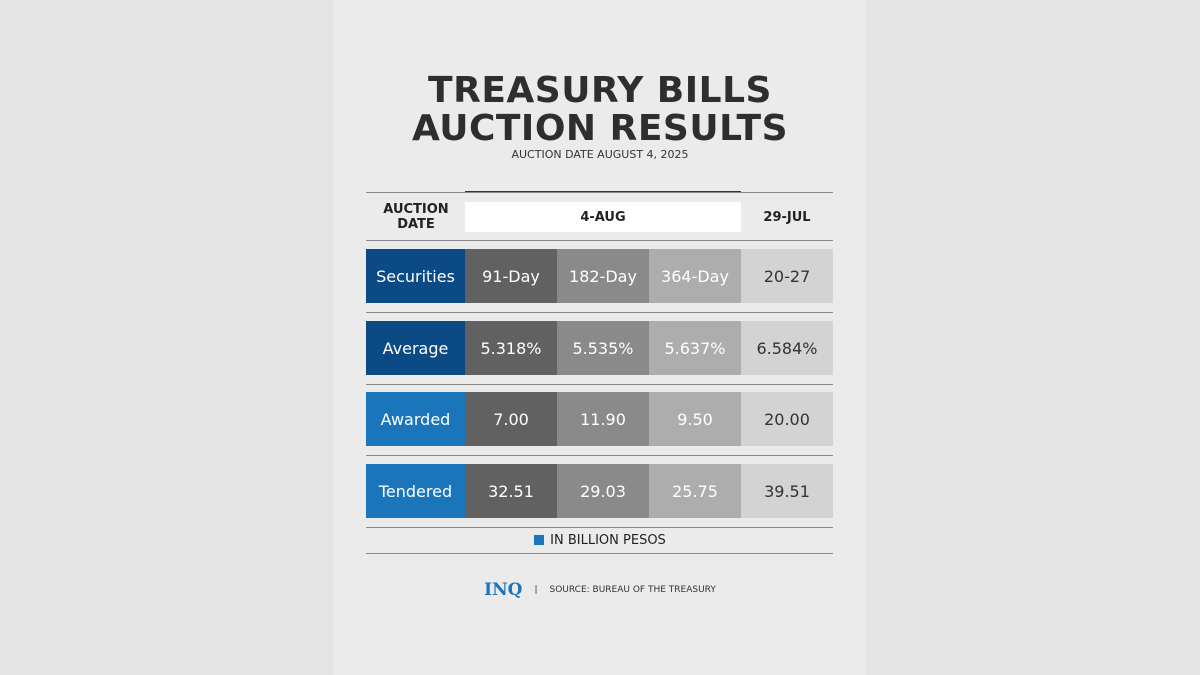 This screenshot has height=675, width=1200. Describe the element at coordinates (511, 276) in the screenshot. I see `table-cell: 91-Day` at that location.